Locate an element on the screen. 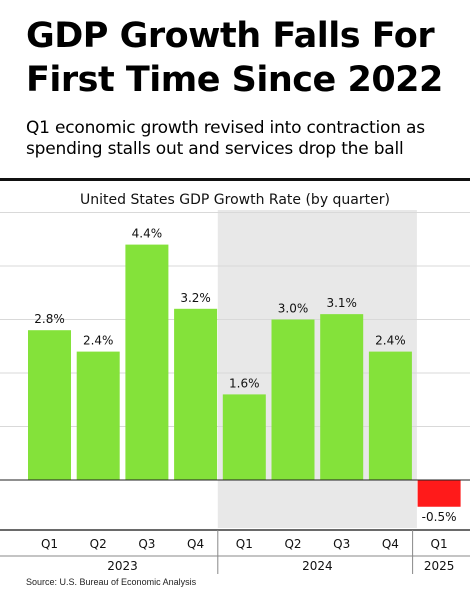 The height and width of the screenshot is (591, 470). bar-value-label: 1.6% is located at coordinates (244, 383).